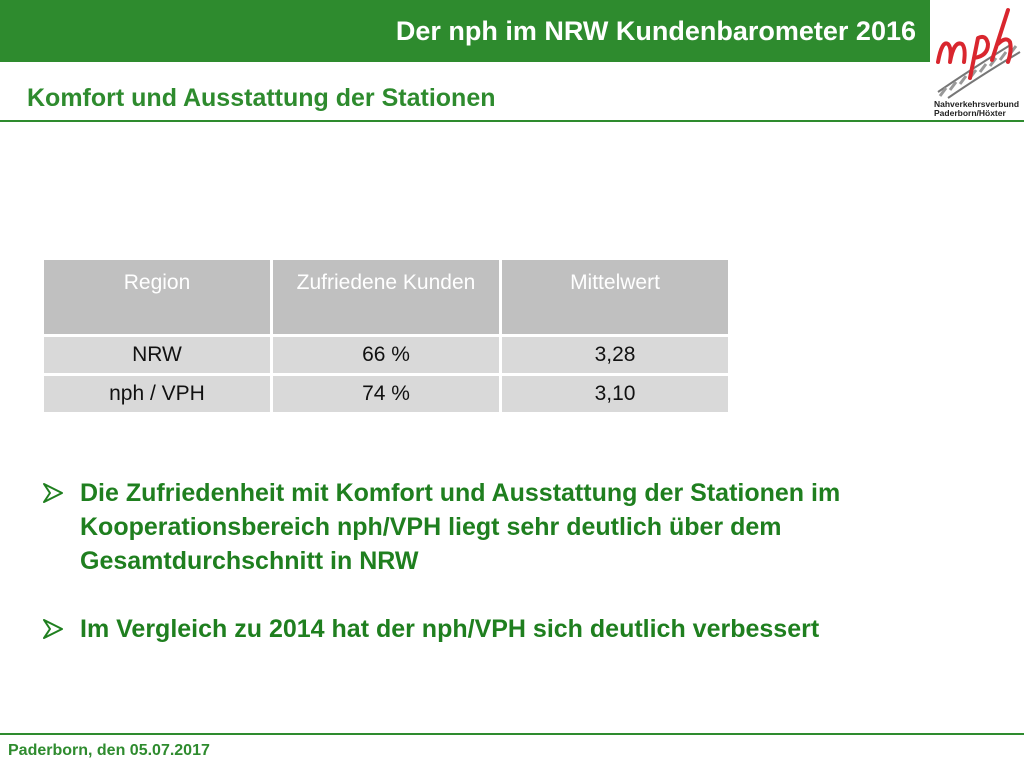  What do you see at coordinates (978, 53) in the screenshot?
I see `nph-logo-icon` at bounding box center [978, 53].